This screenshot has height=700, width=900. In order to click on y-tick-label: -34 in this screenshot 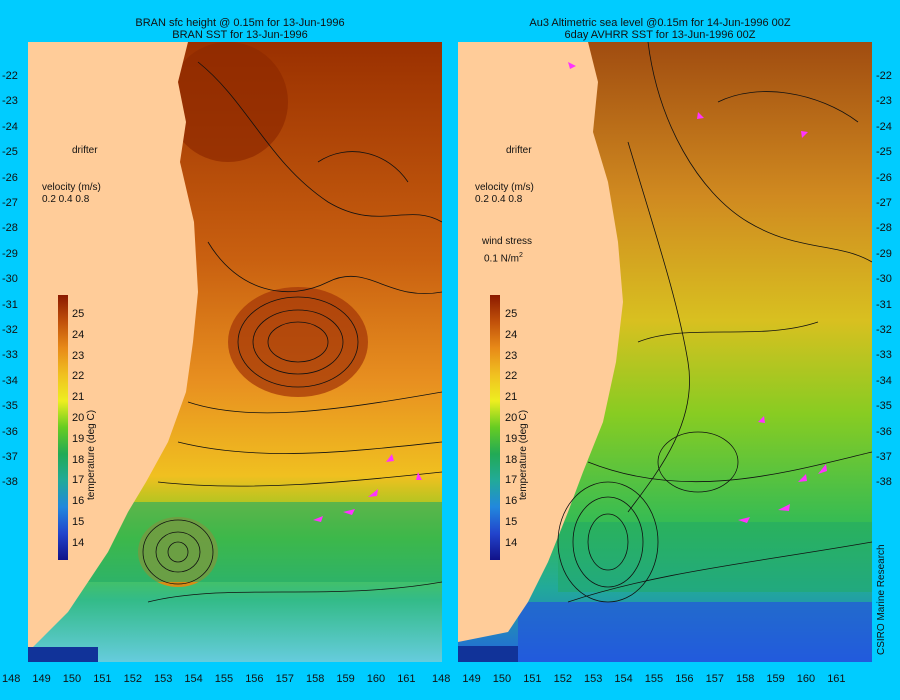, I will do `click(884, 380)`.